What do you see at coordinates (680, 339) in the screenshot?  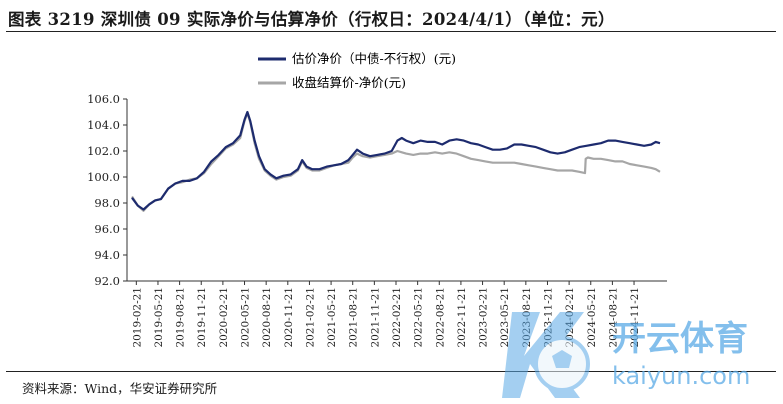 I see `watermark-brand-cn: 开云体育` at bounding box center [680, 339].